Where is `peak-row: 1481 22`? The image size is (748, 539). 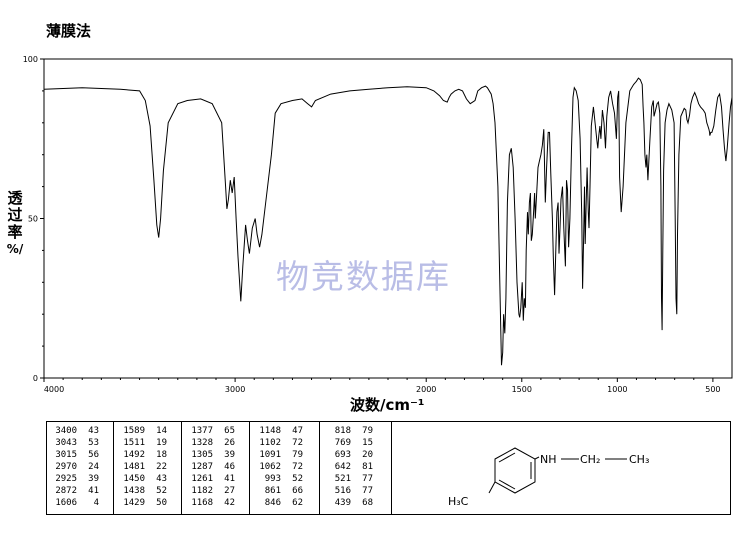 peak-row: 1481 22 is located at coordinates (145, 467).